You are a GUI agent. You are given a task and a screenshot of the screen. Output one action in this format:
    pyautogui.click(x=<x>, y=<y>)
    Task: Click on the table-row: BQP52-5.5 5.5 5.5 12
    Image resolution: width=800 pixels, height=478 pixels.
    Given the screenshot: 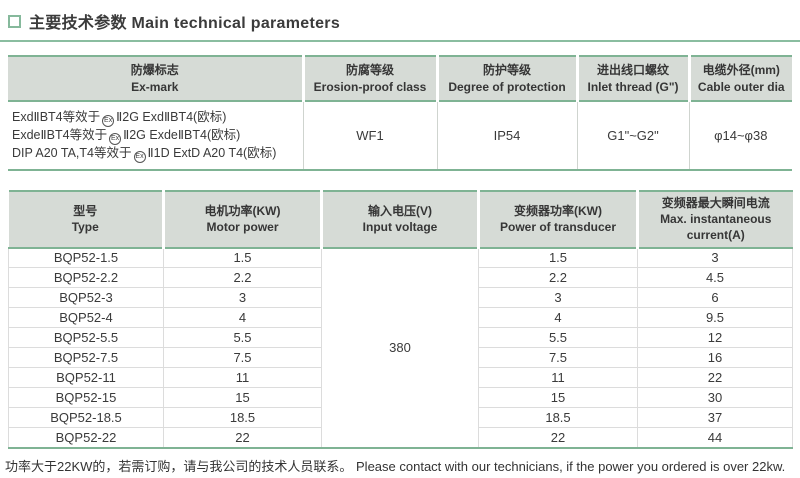 What is the action you would take?
    pyautogui.click(x=400, y=338)
    